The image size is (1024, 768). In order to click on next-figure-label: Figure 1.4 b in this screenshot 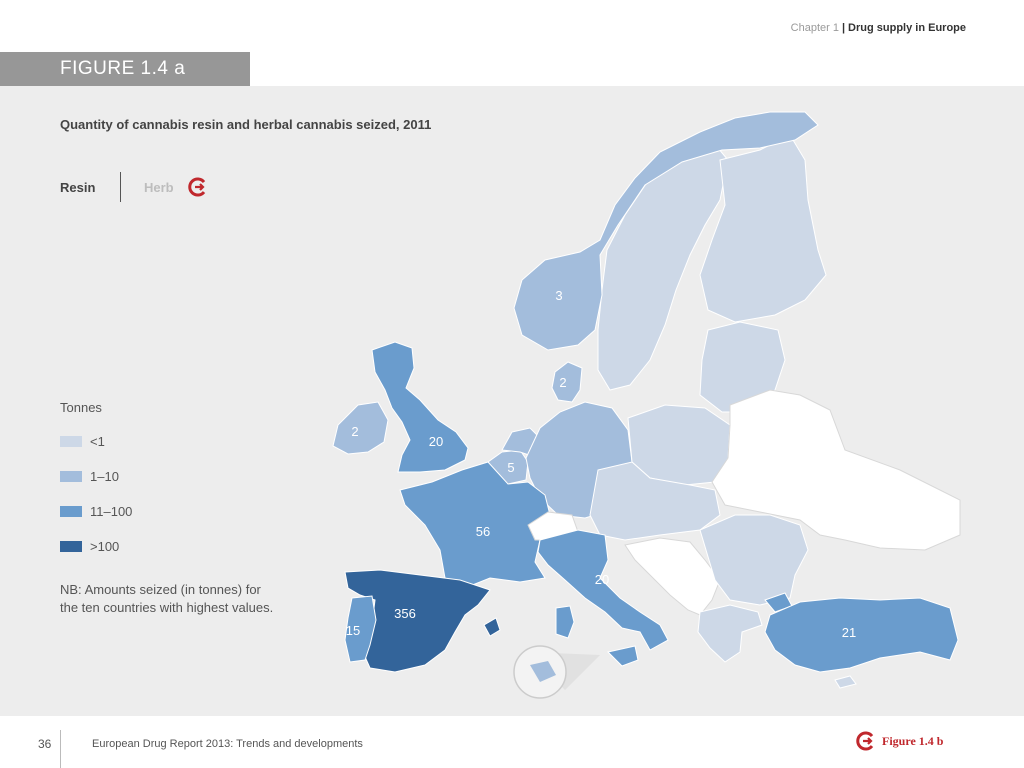, I will do `click(913, 741)`.